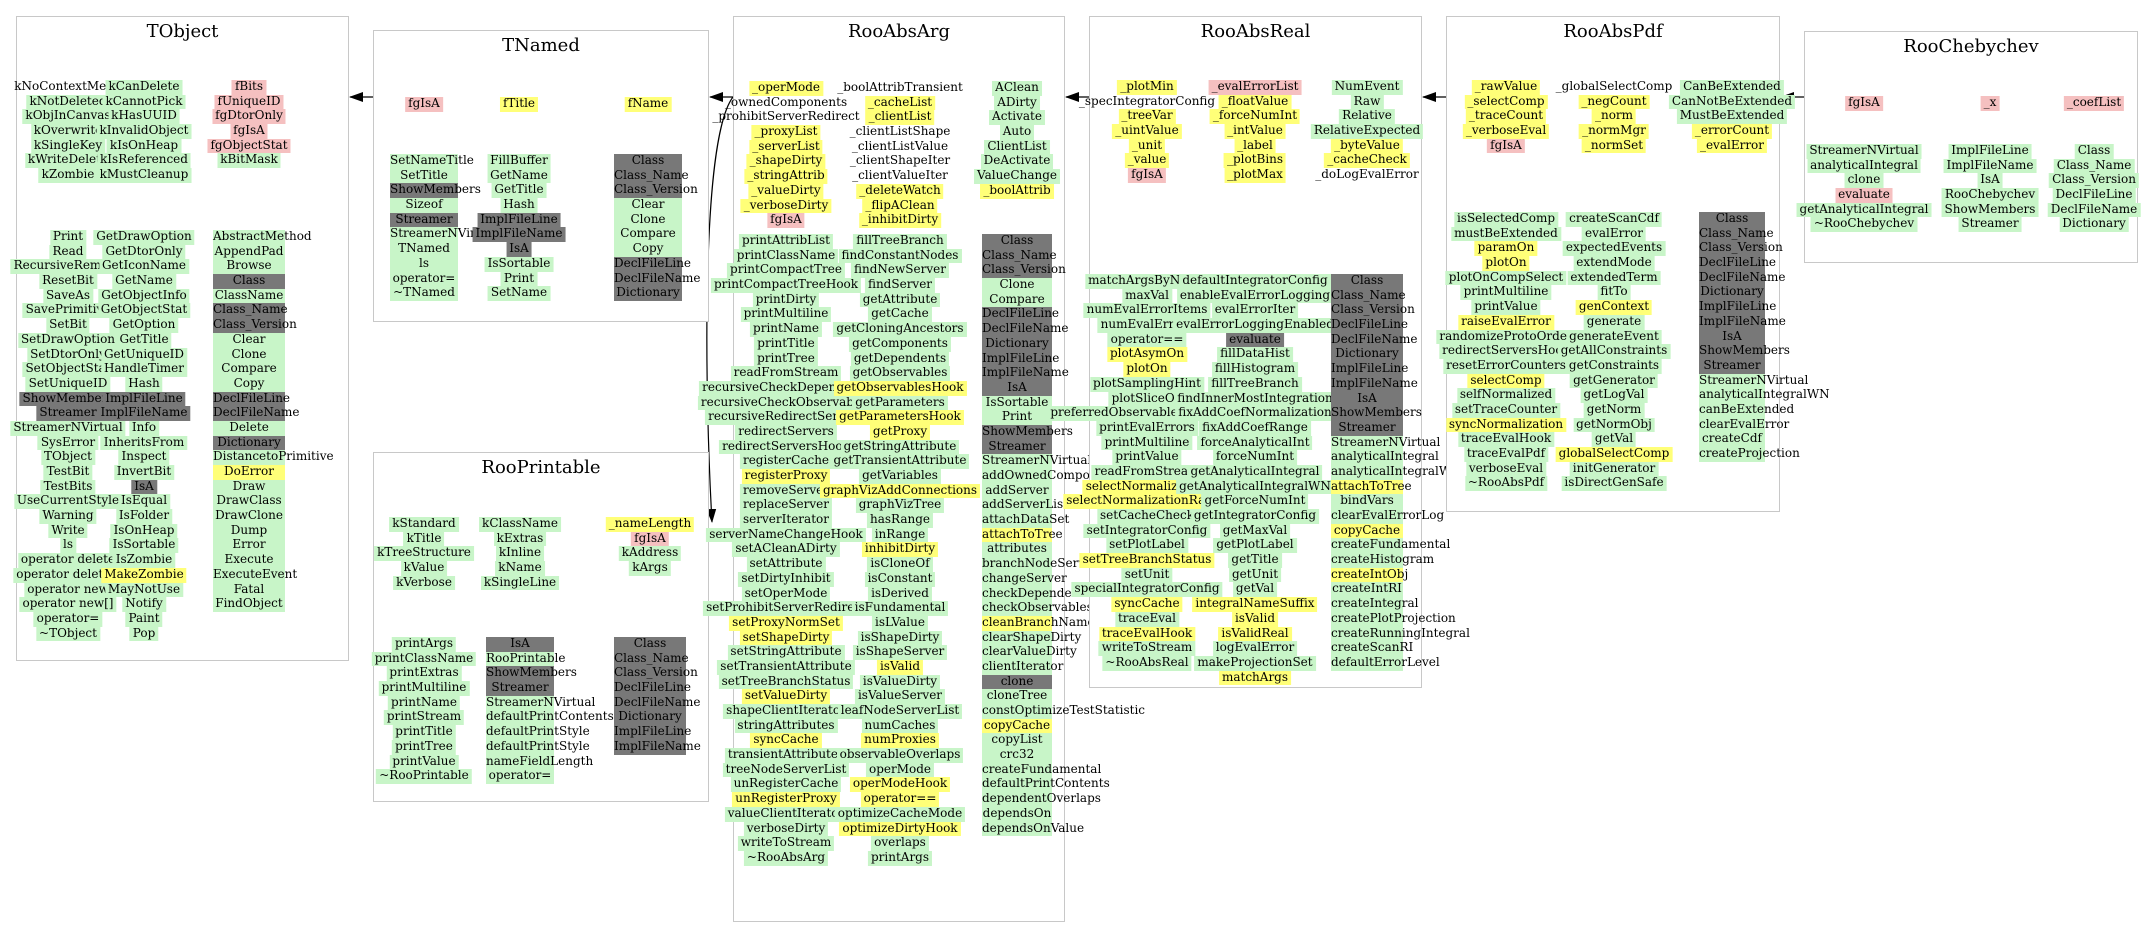 This screenshot has height=949, width=2152. Describe the element at coordinates (786, 520) in the screenshot. I see `member-serveriterator: serverIterator` at that location.